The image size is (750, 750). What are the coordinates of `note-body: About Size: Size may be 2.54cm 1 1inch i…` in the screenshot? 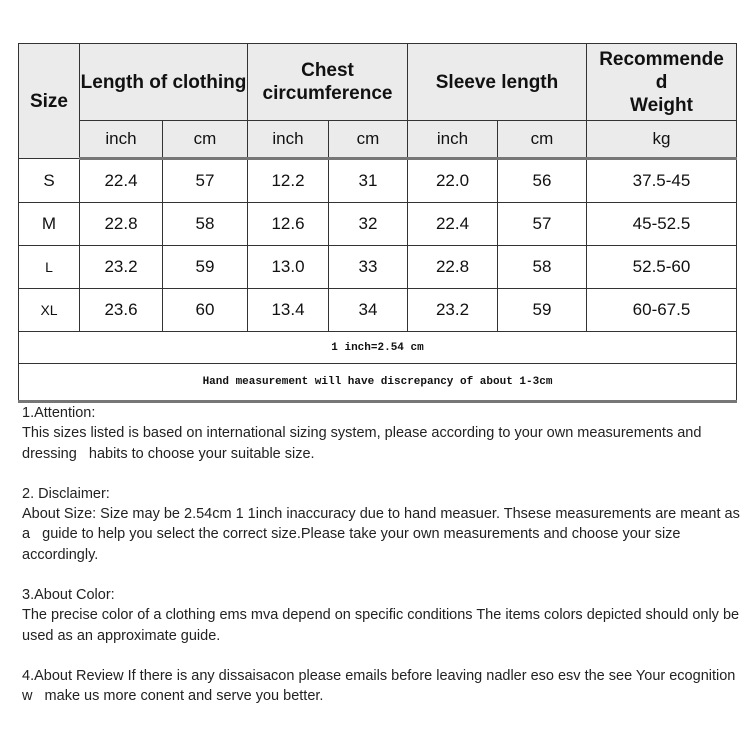 It's located at (383, 534).